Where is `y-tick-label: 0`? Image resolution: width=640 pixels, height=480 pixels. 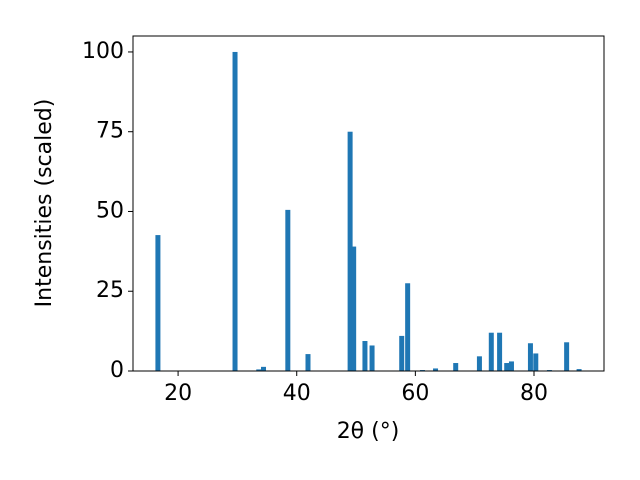
y-tick-label: 0 is located at coordinates (117, 370).